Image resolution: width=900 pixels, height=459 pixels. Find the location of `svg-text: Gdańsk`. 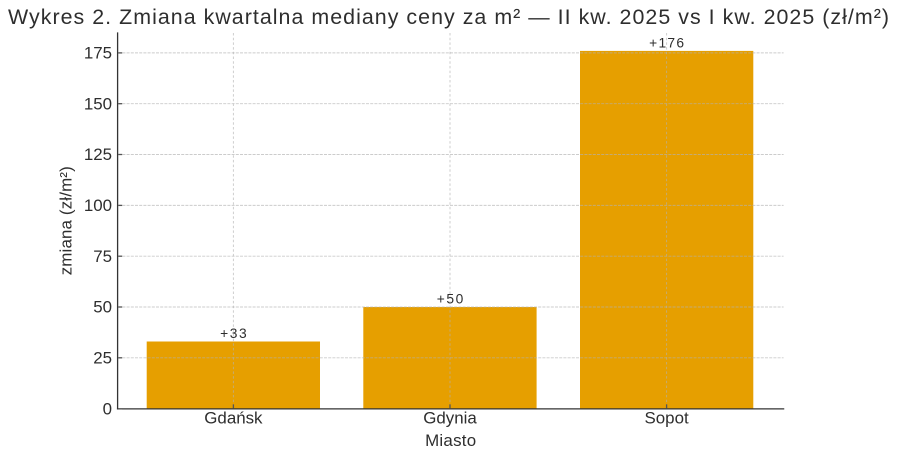

svg-text: Gdańsk is located at coordinates (233, 418).